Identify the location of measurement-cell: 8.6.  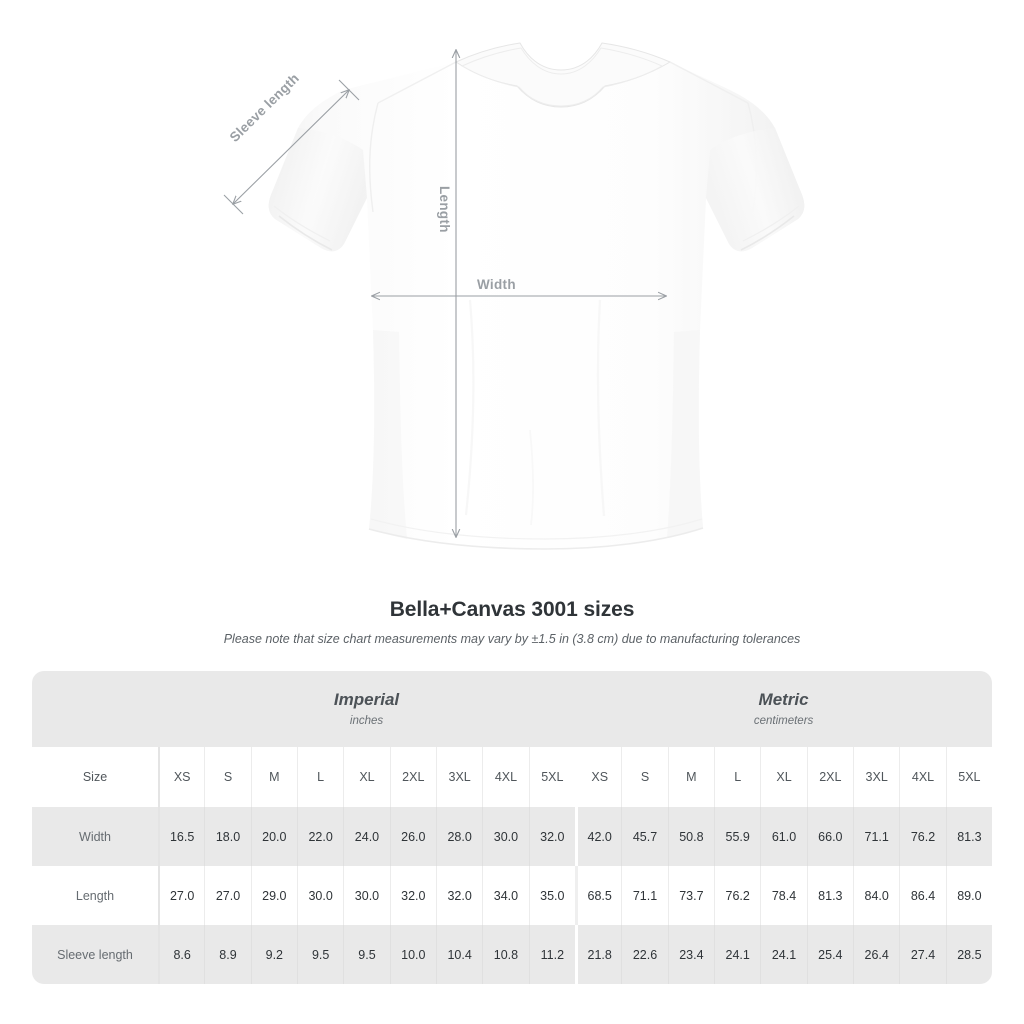
(181, 954).